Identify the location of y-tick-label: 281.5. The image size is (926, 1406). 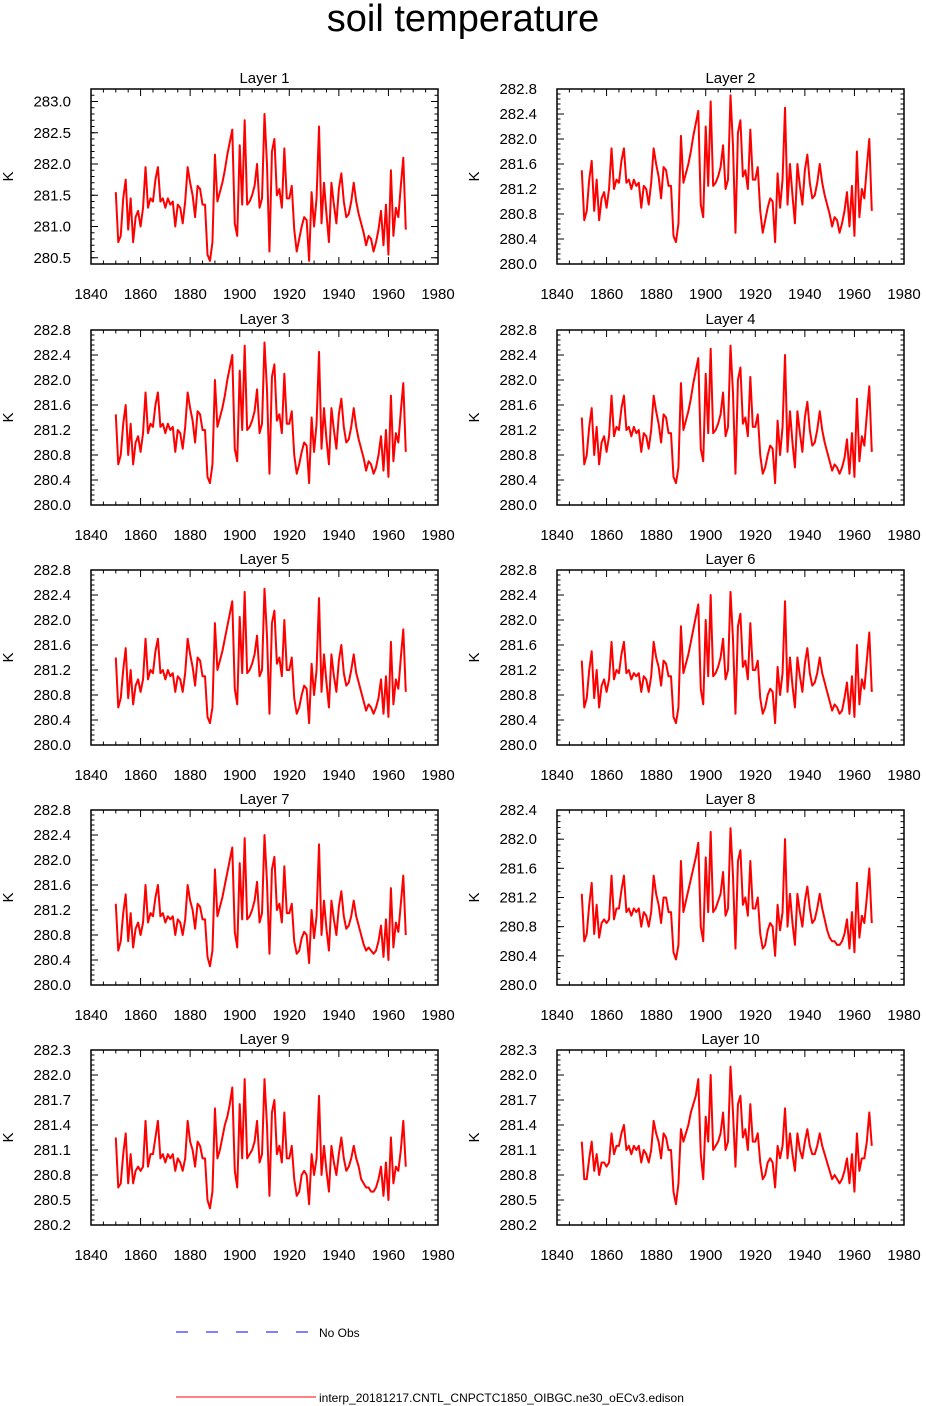
(52, 195).